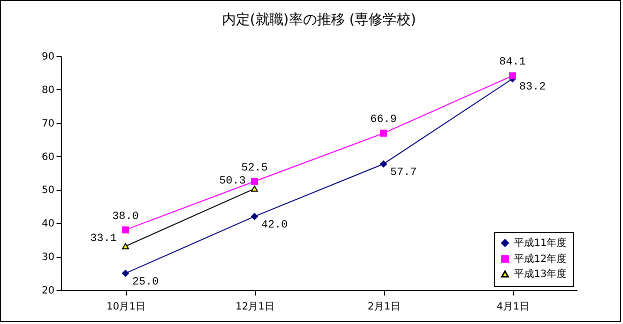  Describe the element at coordinates (48, 291) in the screenshot. I see `y-tick-label: 20` at that location.